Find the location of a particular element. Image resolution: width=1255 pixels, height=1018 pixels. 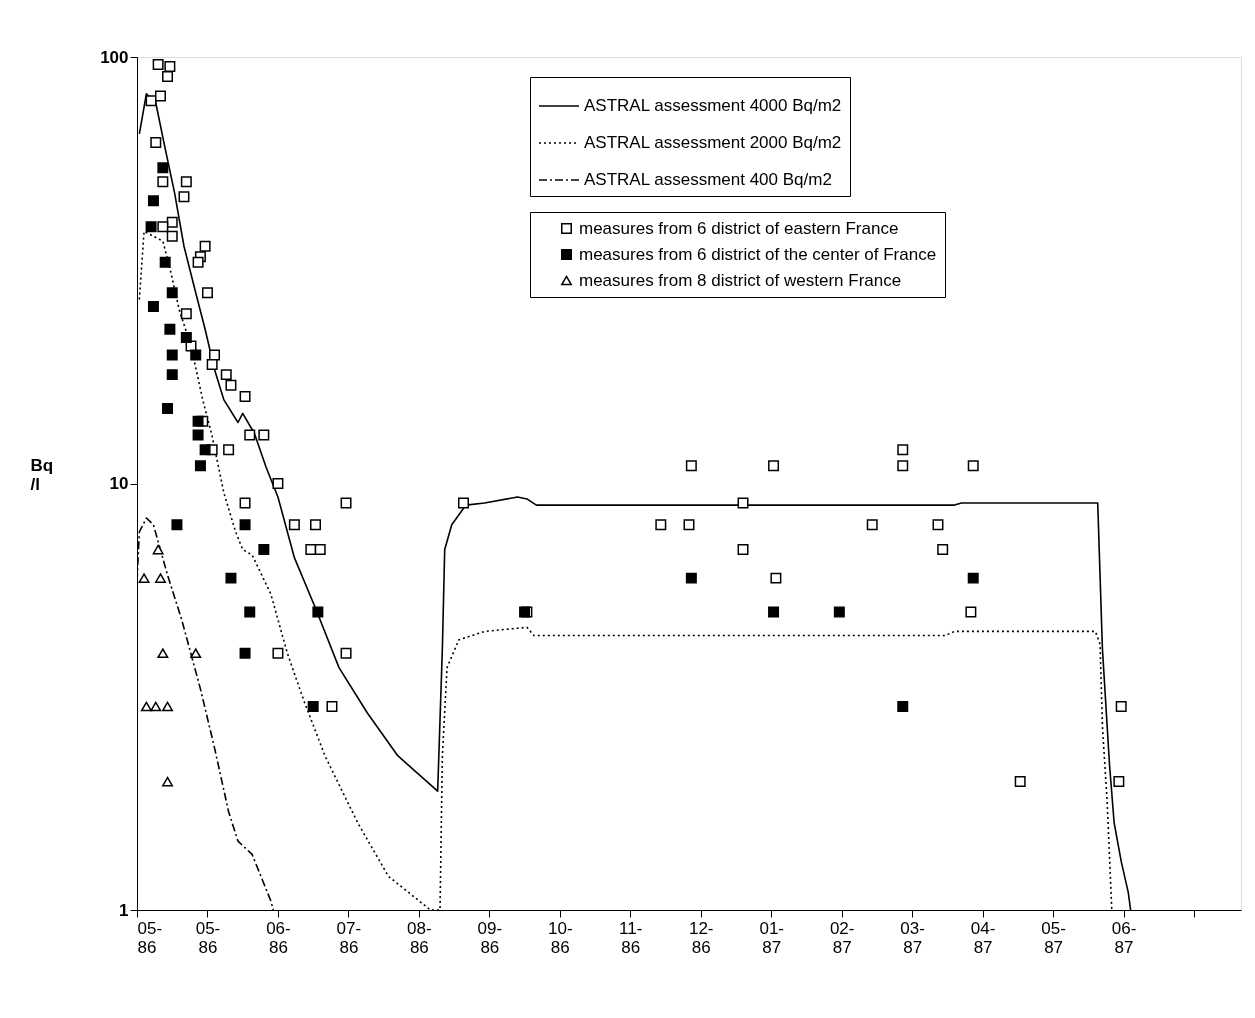

x-tick-label: 03- 87 is located at coordinates (912, 937).